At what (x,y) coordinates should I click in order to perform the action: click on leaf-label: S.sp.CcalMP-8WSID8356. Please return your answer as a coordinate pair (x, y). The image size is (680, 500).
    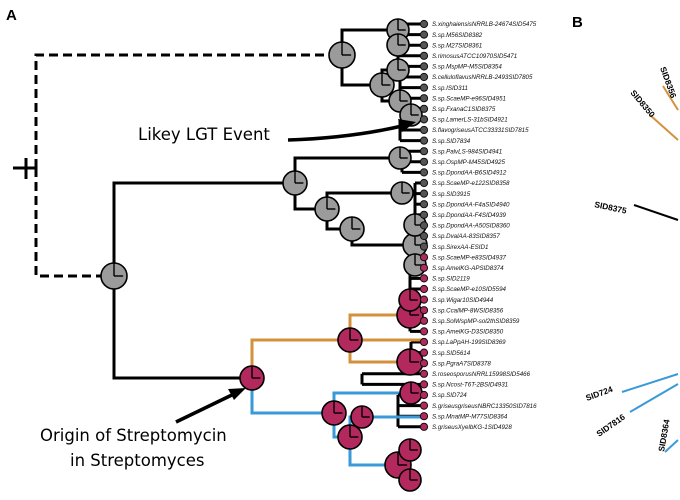
    Looking at the image, I should click on (468, 310).